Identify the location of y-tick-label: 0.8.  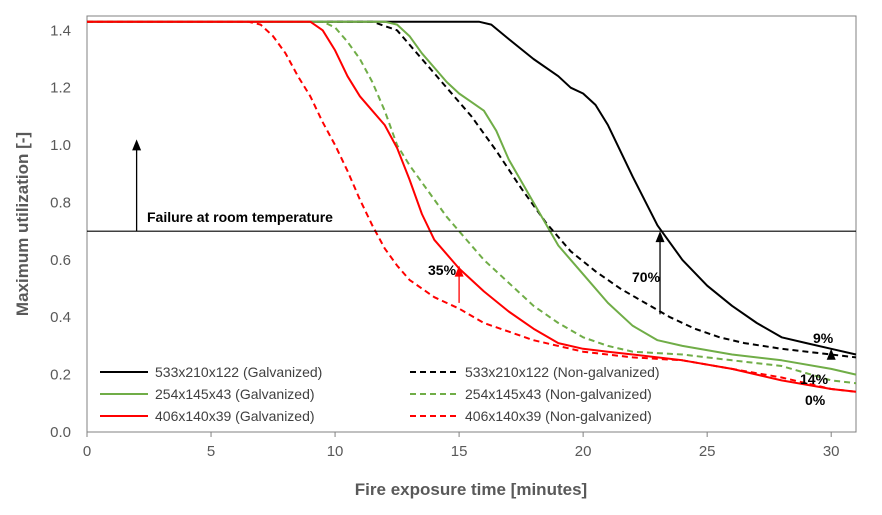
(60, 202).